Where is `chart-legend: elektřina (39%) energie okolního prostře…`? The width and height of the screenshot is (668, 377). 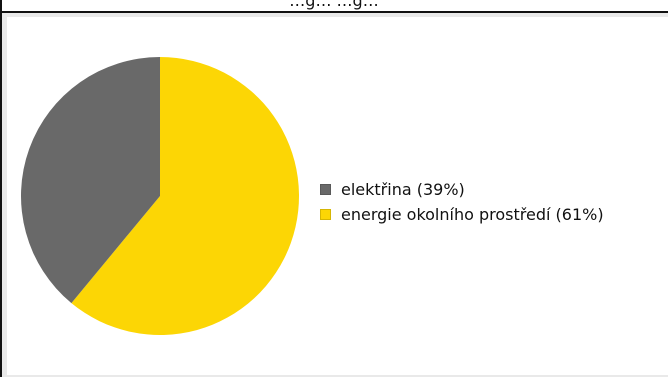
chart-legend: elektřina (39%) energie okolního prostře… is located at coordinates (462, 202).